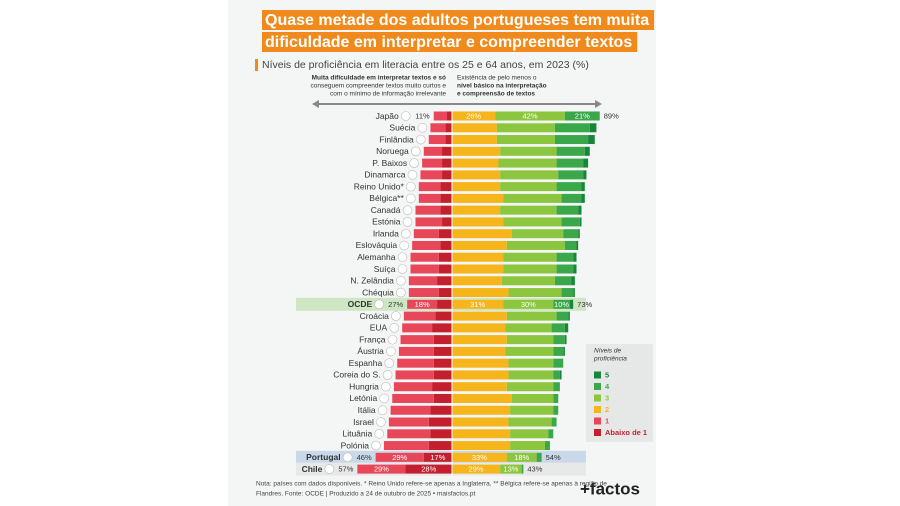 Image resolution: width=900 pixels, height=506 pixels. What do you see at coordinates (363, 422) in the screenshot?
I see `country-label: Israel` at bounding box center [363, 422].